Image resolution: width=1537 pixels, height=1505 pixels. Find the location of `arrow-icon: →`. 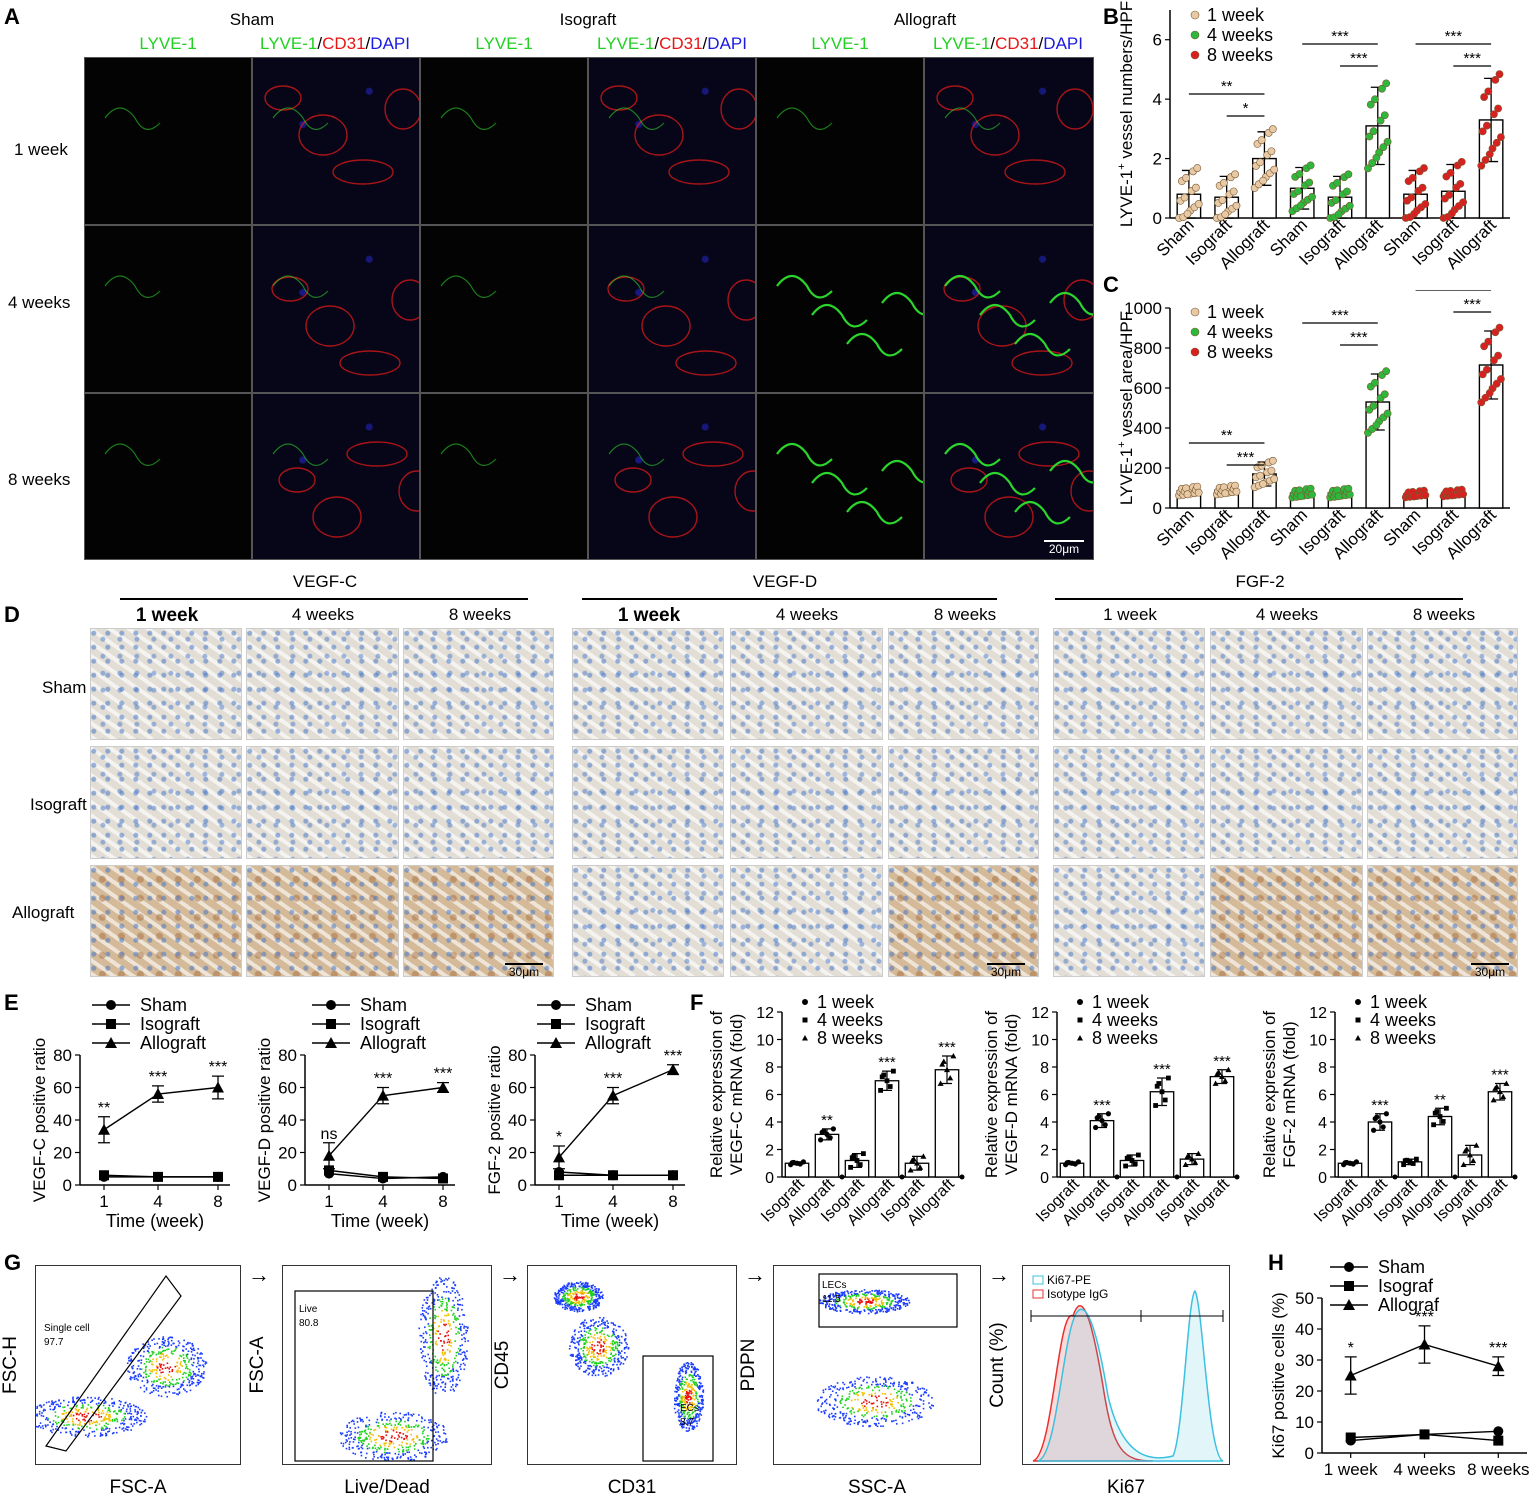

arrow-icon: → is located at coordinates (510, 1274).